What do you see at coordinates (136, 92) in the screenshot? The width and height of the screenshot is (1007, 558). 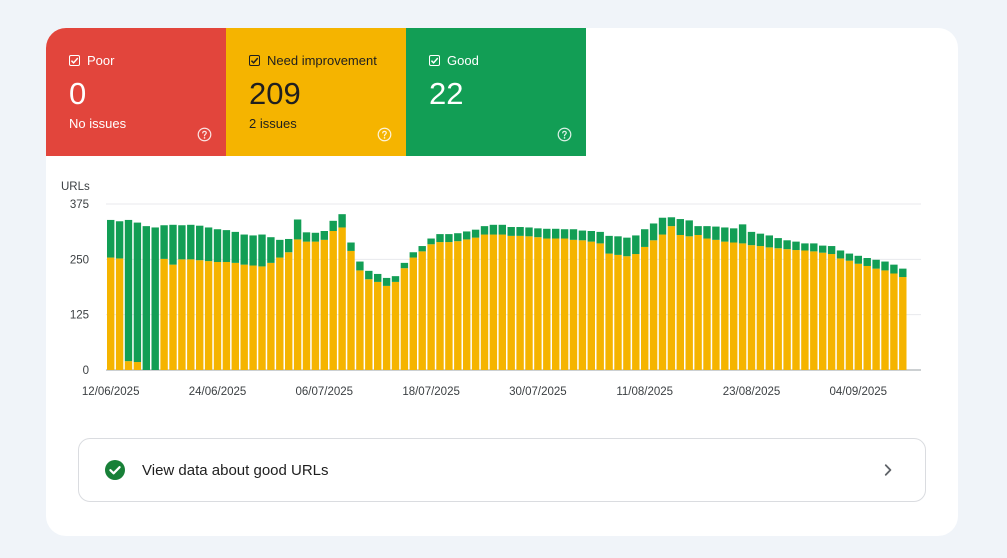 I see `tile-poor: Poor 0 No issues` at bounding box center [136, 92].